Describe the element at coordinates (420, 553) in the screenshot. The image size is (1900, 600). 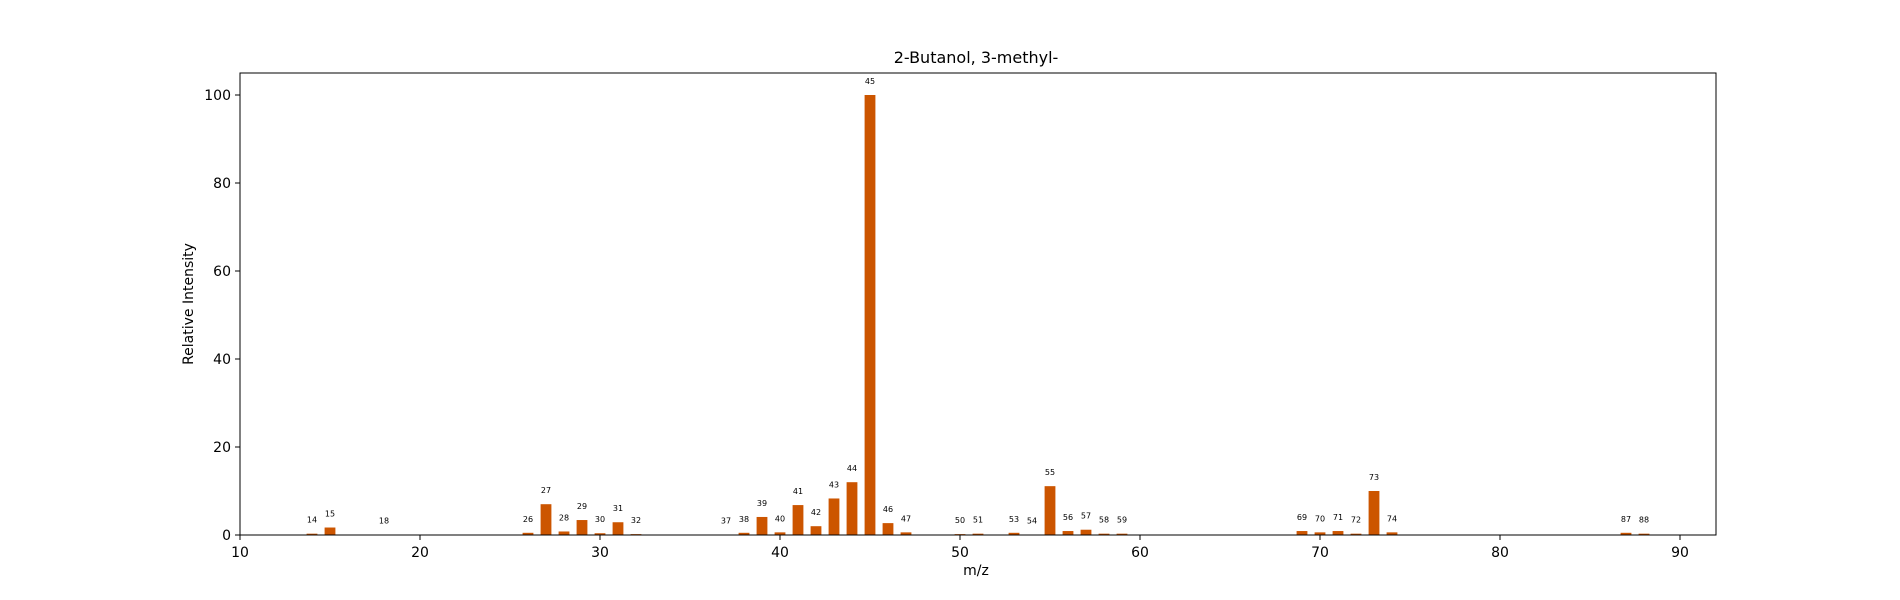
I see `x-tick-label-20: 20` at that location.